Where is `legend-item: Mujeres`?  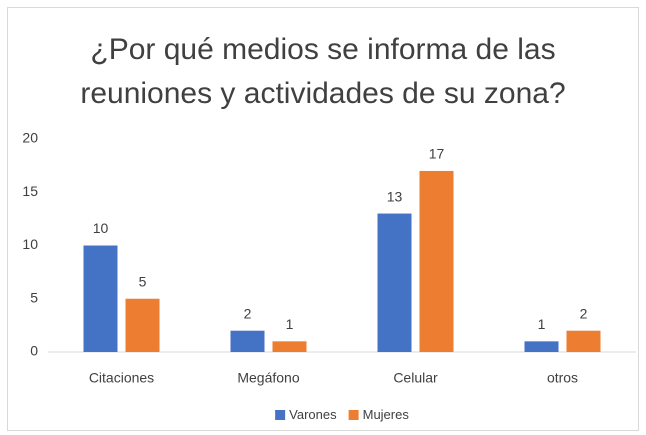
legend-item: Mujeres is located at coordinates (379, 414).